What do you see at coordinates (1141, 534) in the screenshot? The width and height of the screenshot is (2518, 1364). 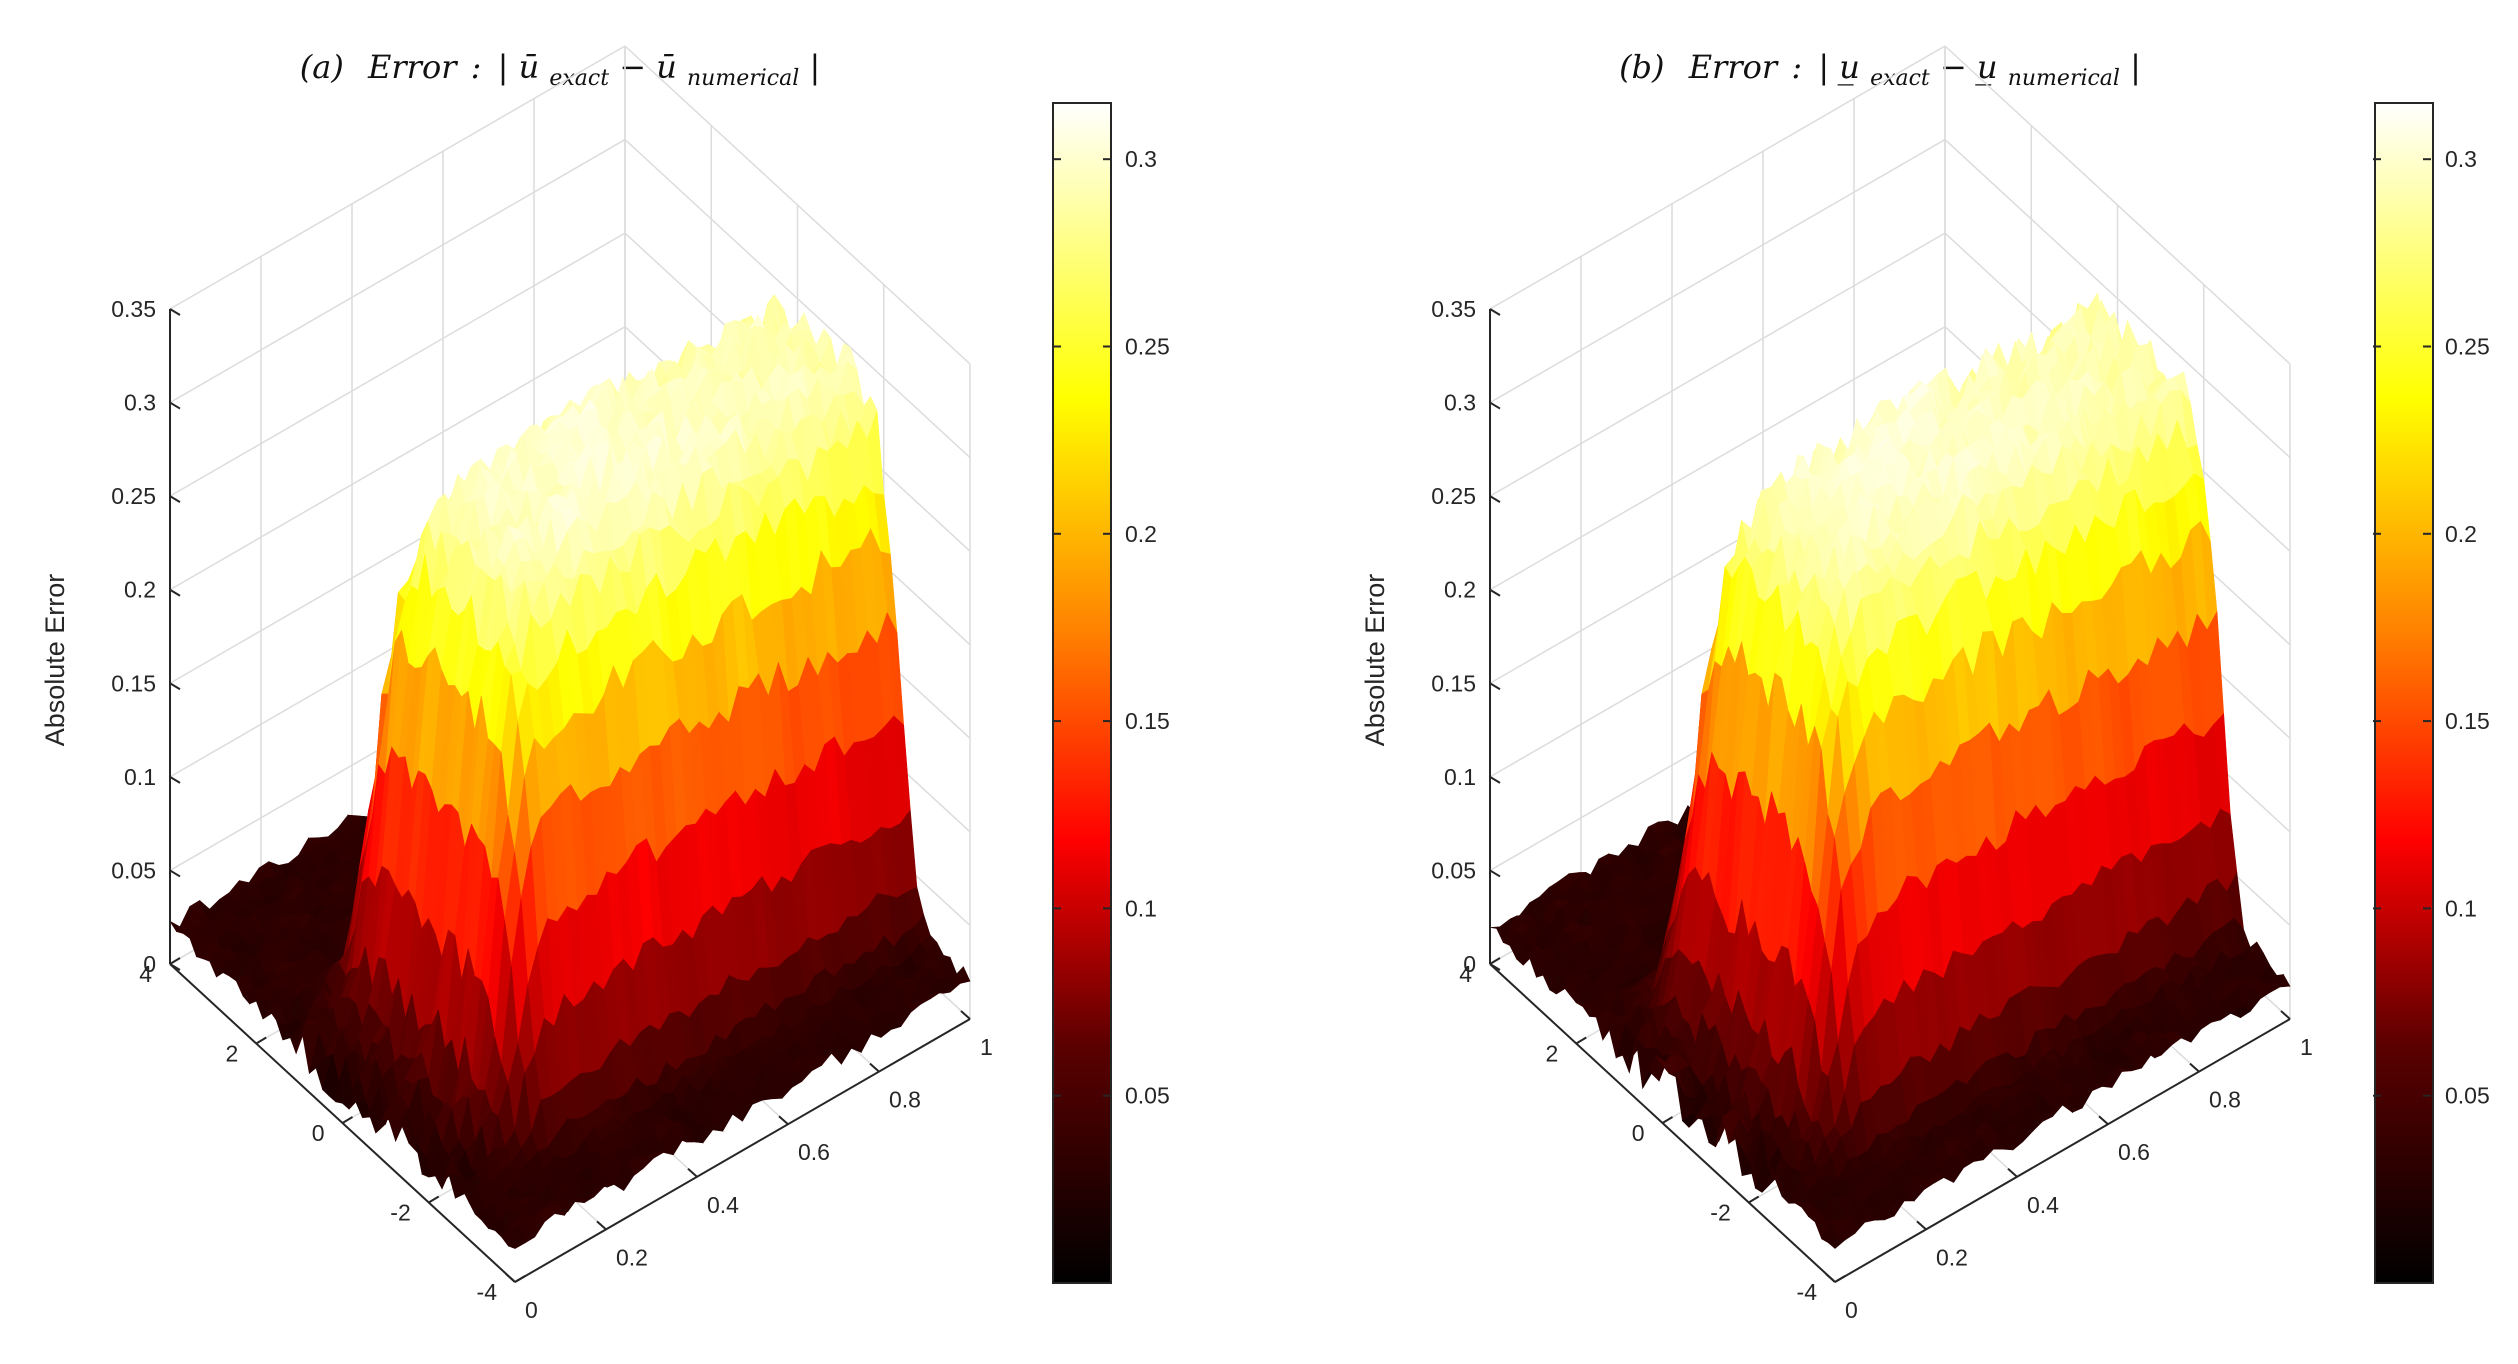 I see `colorbar-tick-label: 0.2` at bounding box center [1141, 534].